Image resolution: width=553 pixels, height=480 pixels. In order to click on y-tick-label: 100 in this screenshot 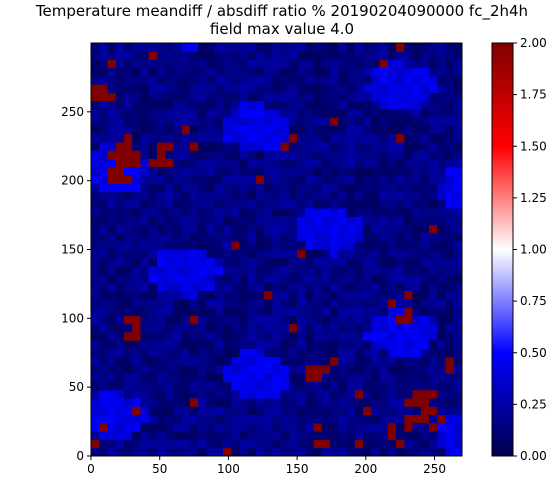, I will do `click(72, 318)`.